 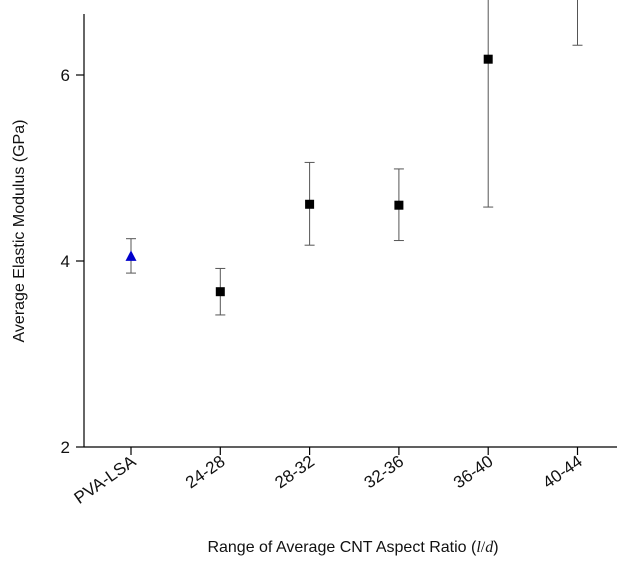 I want to click on x-axis-title-prefix: Range of Average CNT Aspect Ratio (, so click(x=342, y=547).